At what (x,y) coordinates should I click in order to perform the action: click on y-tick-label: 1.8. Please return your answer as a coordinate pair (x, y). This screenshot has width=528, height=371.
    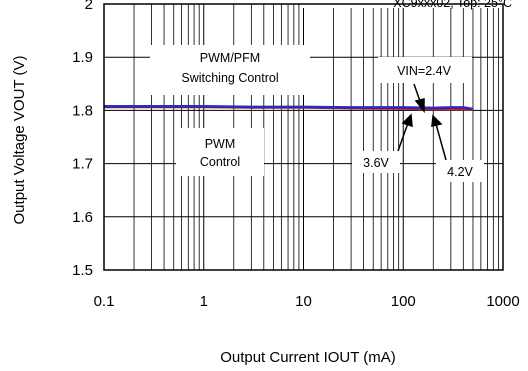
    Looking at the image, I should click on (82, 110).